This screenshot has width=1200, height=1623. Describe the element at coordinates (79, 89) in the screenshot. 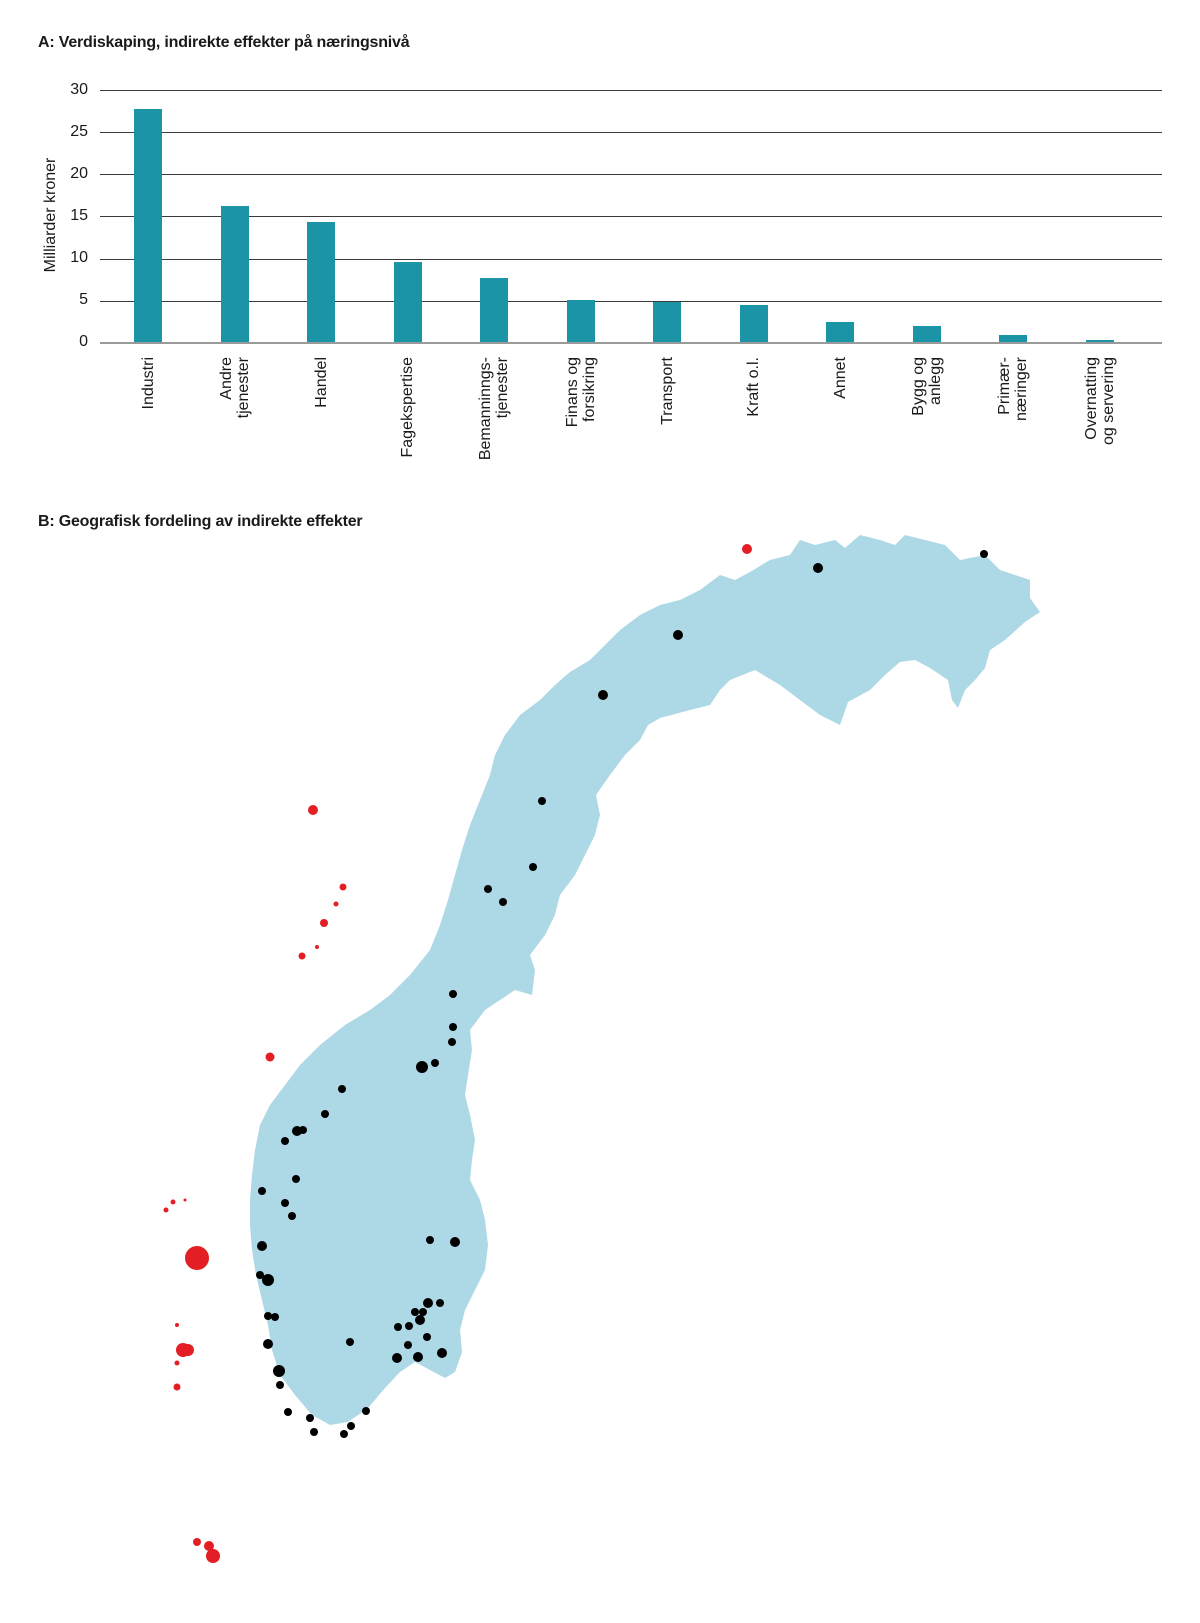

I see `y-tick-30: 30` at that location.